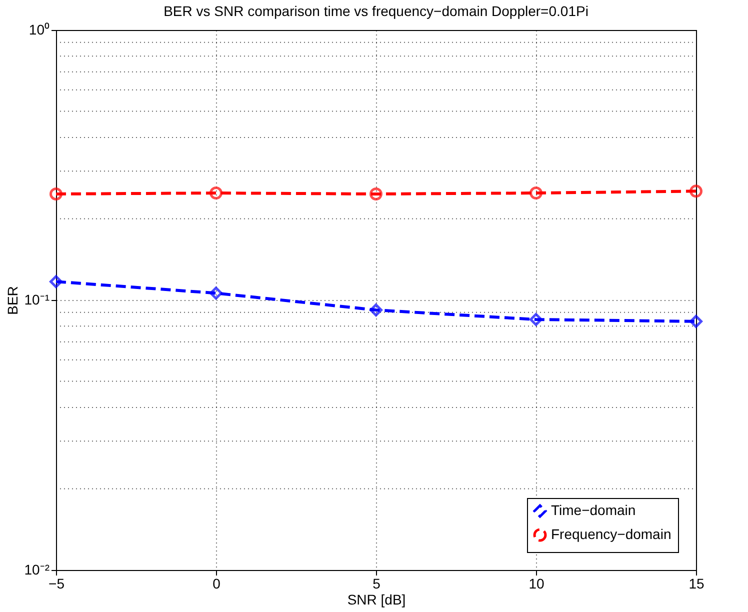 This screenshot has width=748, height=612. I want to click on x-tick-label: 5, so click(376, 584).